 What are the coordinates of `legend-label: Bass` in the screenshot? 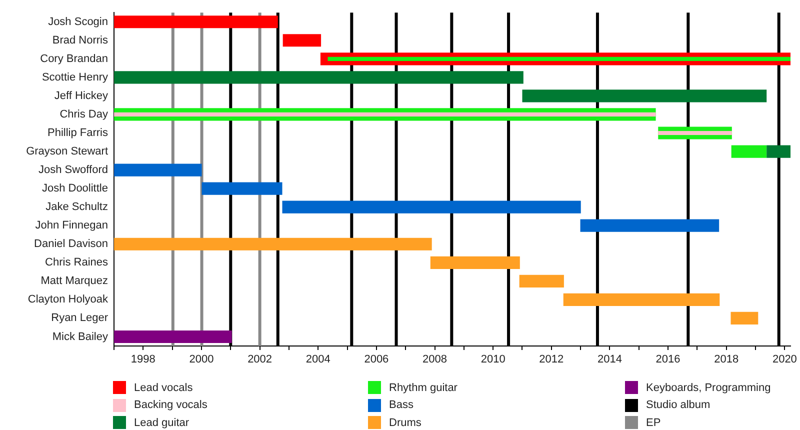 It's located at (401, 405).